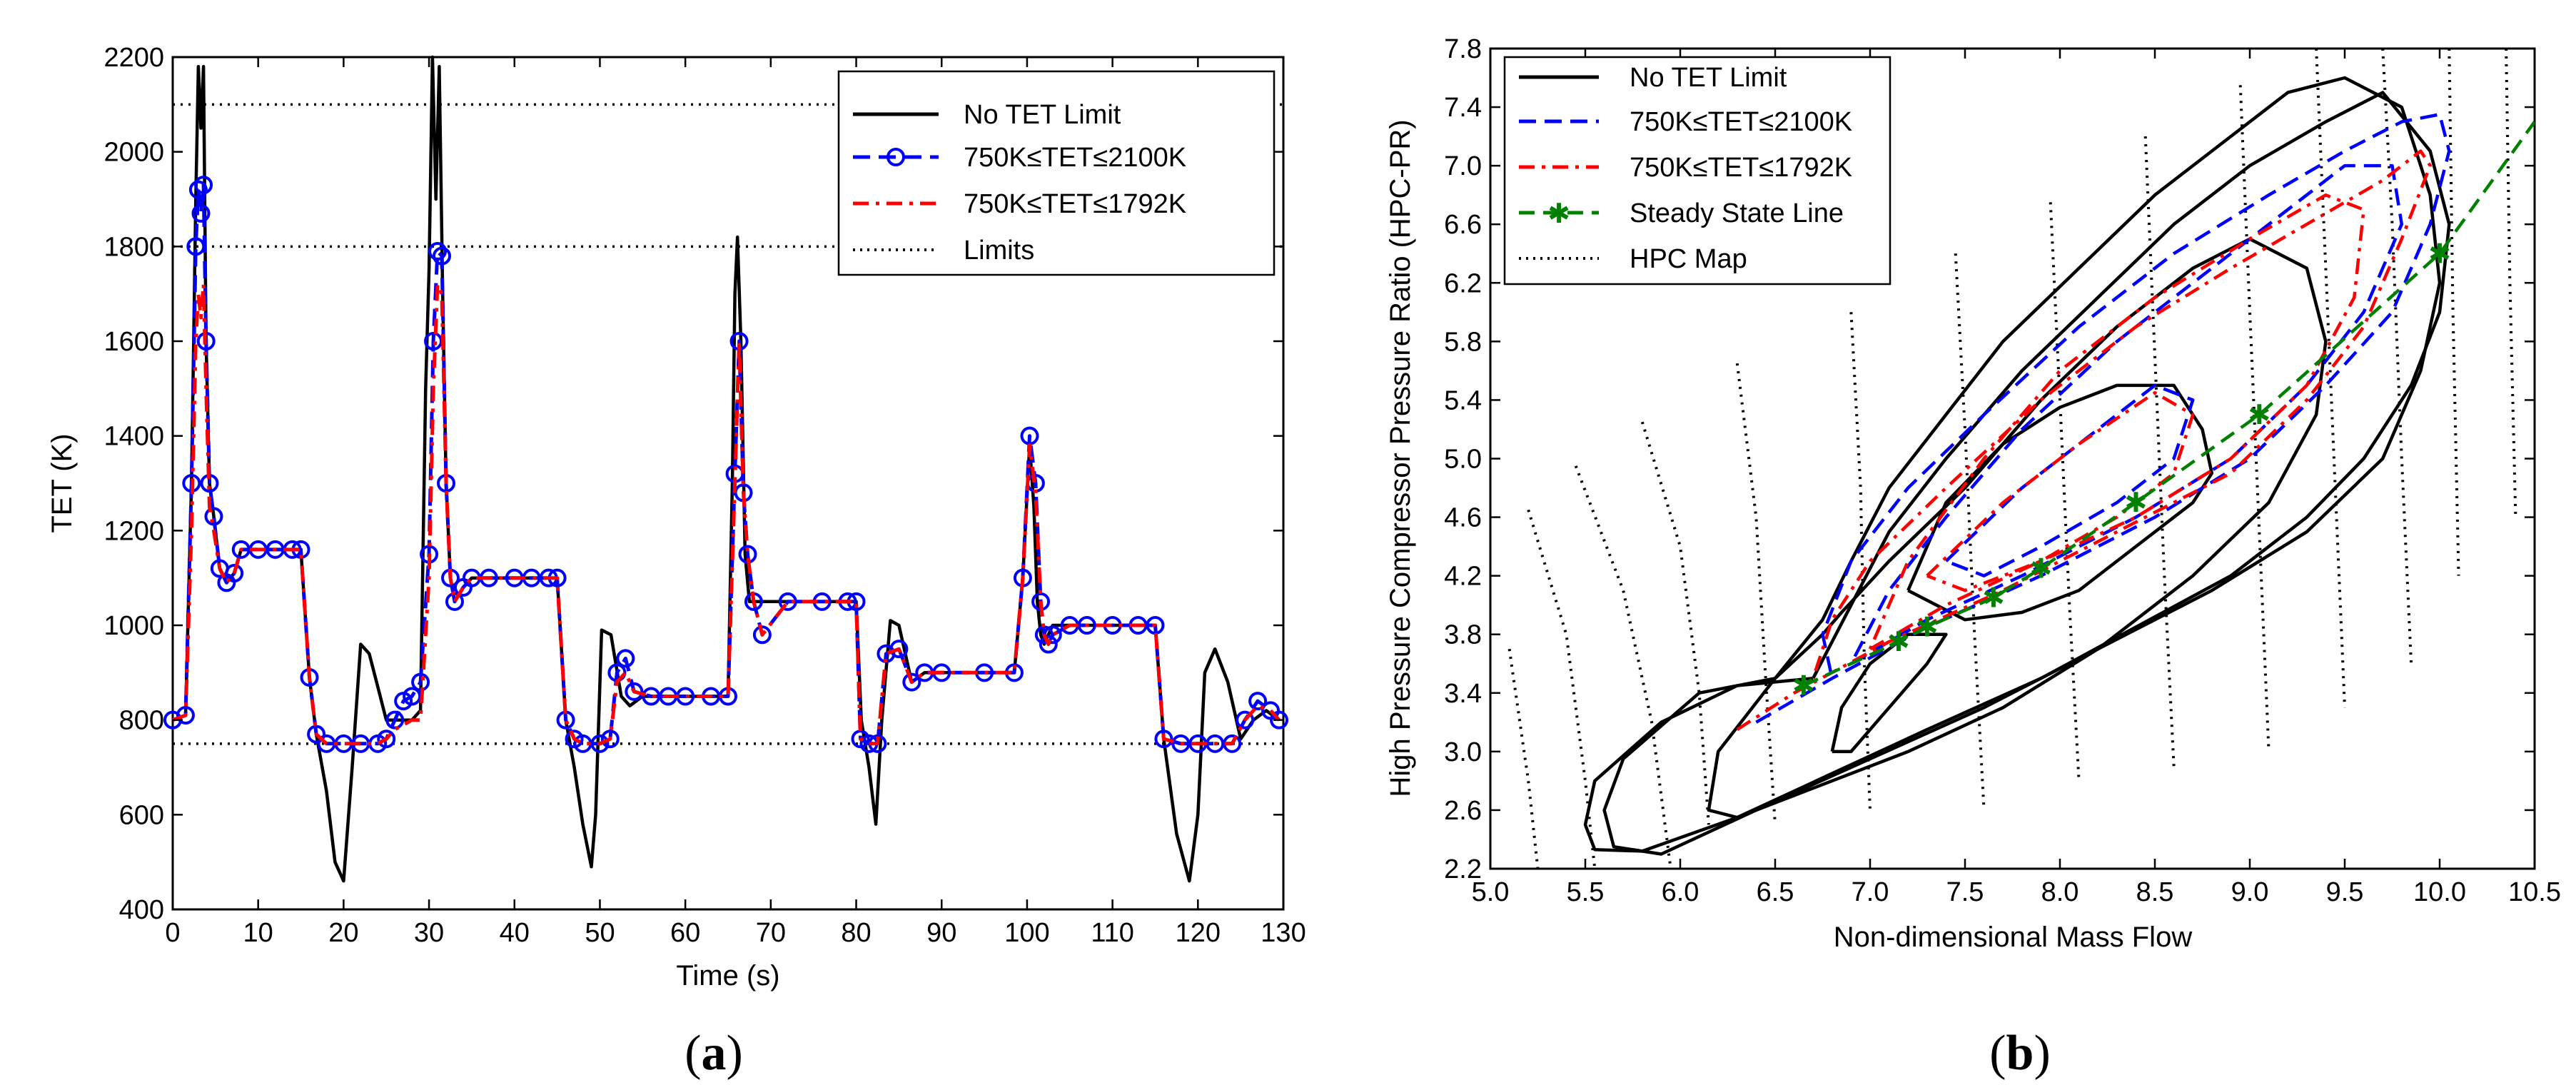 This screenshot has height=1085, width=2576. What do you see at coordinates (1741, 168) in the screenshot?
I see `panel-b-legend-label-1792: 750K≤TET≤1792K` at bounding box center [1741, 168].